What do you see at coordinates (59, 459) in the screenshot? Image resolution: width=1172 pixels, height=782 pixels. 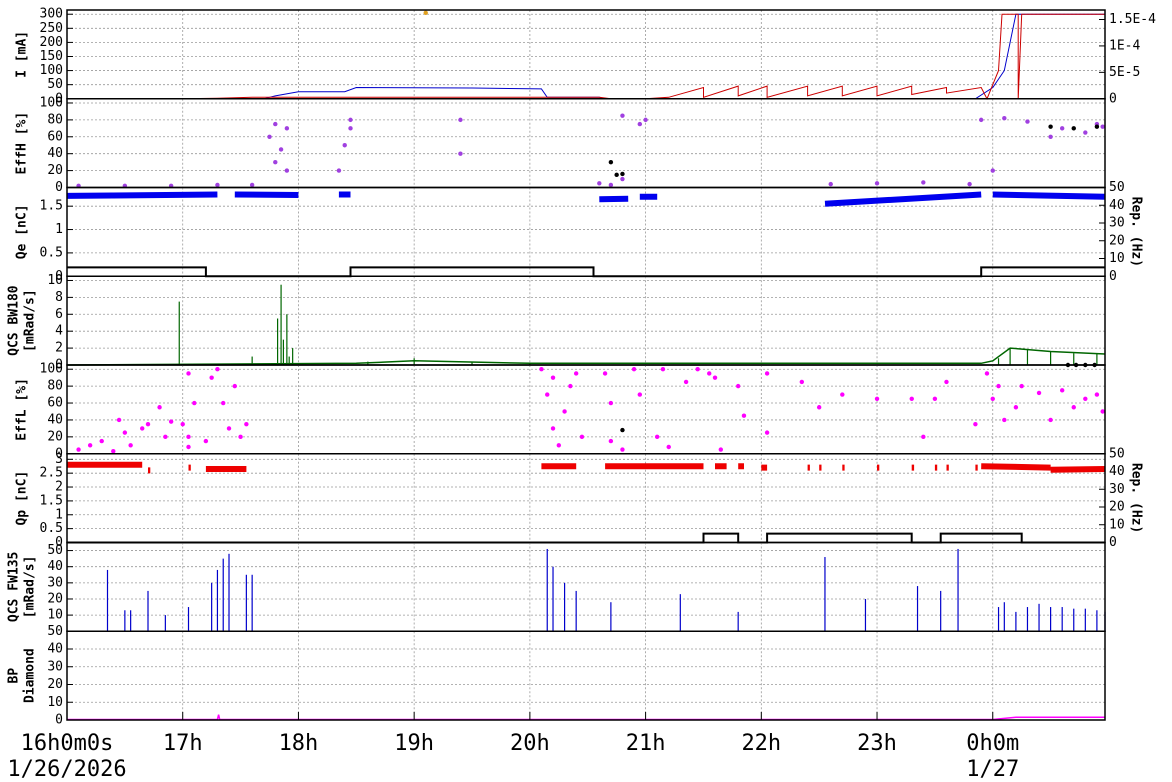 I see `y-tick-label: 3` at bounding box center [59, 459].